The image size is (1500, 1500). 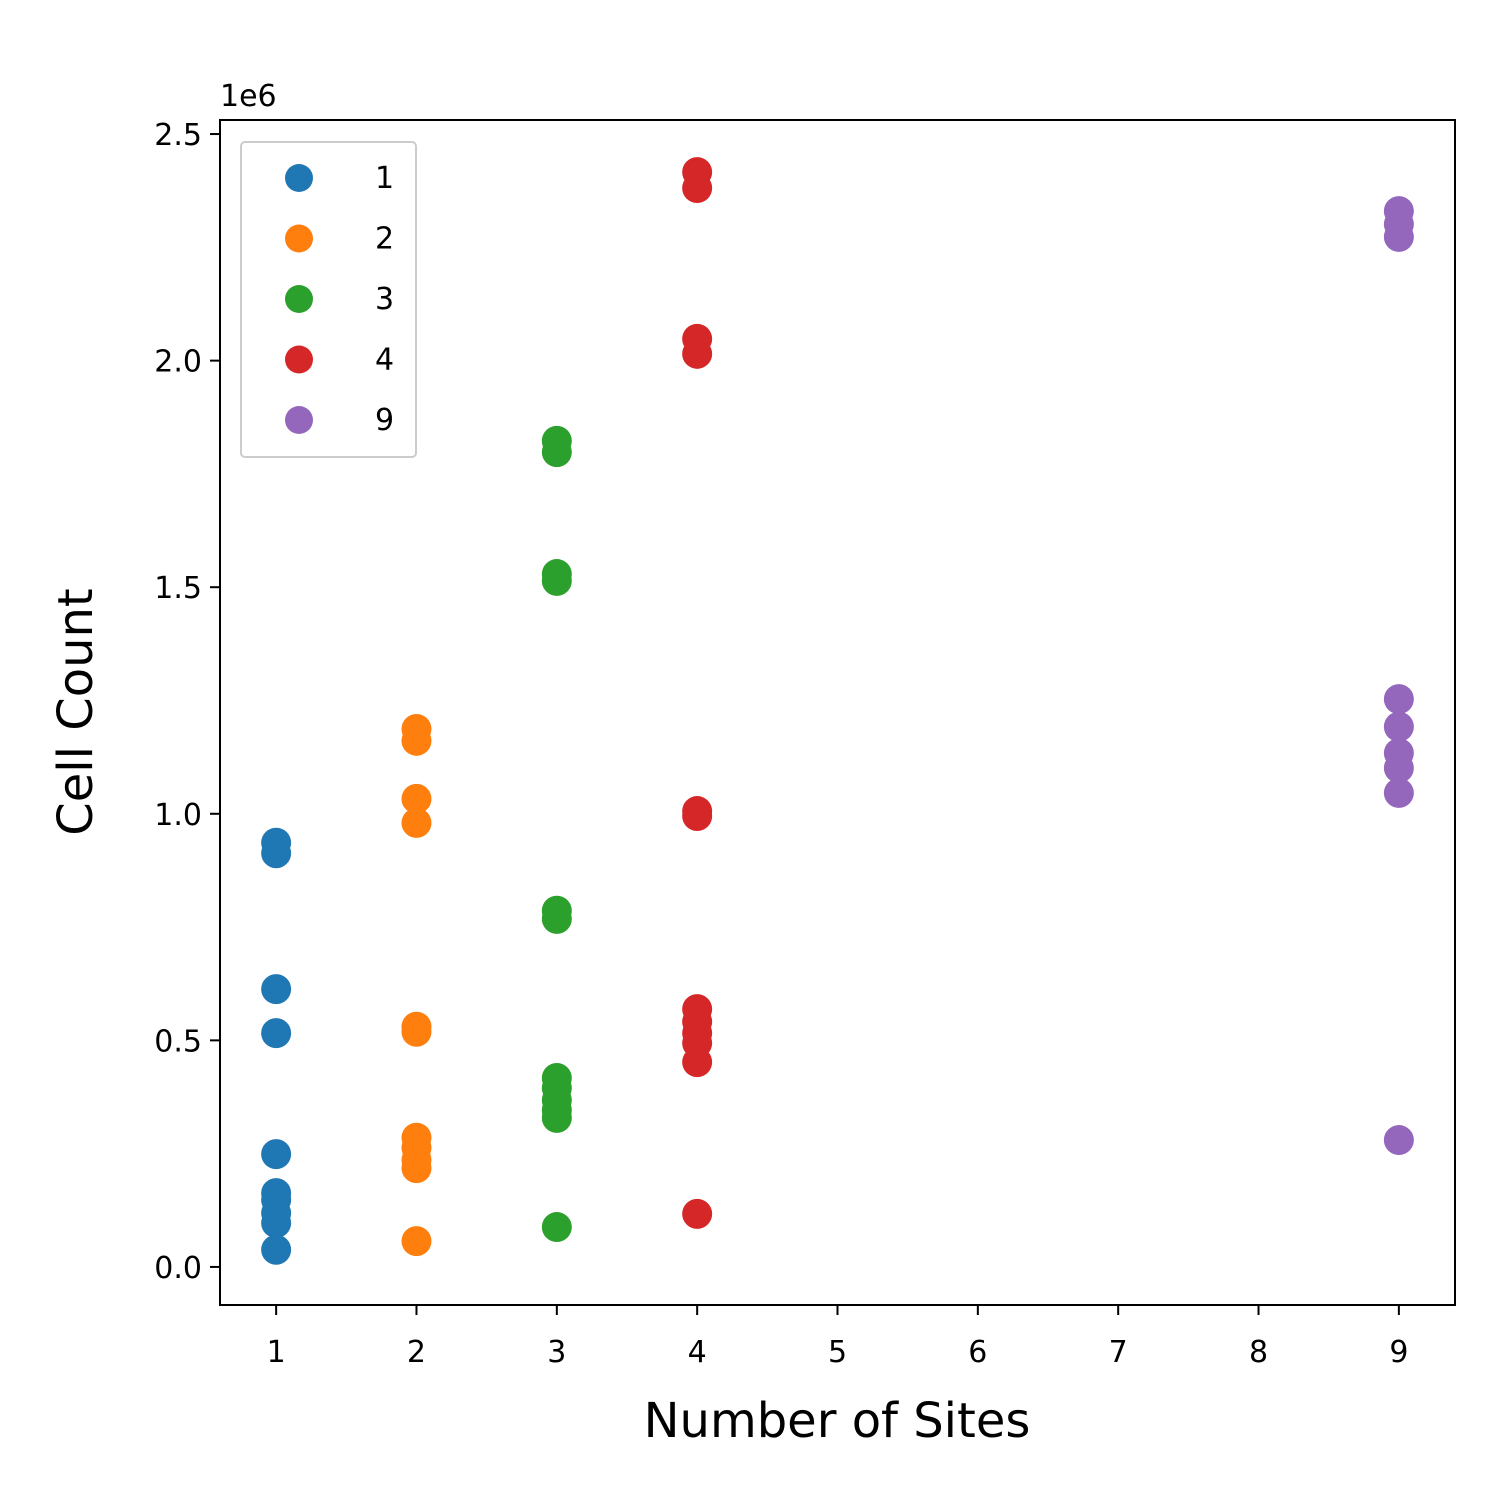 I want to click on y-tick-label: 0.0, so click(x=178, y=1268).